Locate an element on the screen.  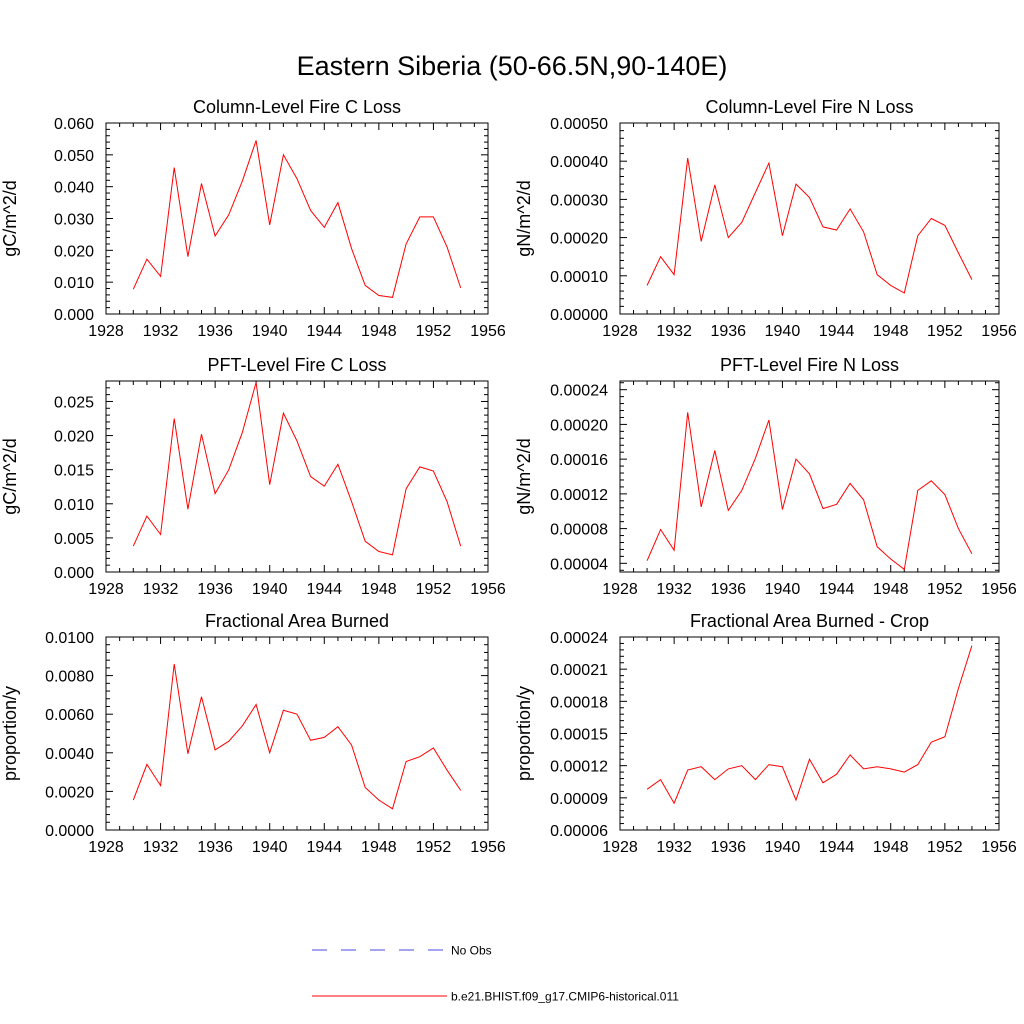
y-tick-label: 0.00010 is located at coordinates (579, 277).